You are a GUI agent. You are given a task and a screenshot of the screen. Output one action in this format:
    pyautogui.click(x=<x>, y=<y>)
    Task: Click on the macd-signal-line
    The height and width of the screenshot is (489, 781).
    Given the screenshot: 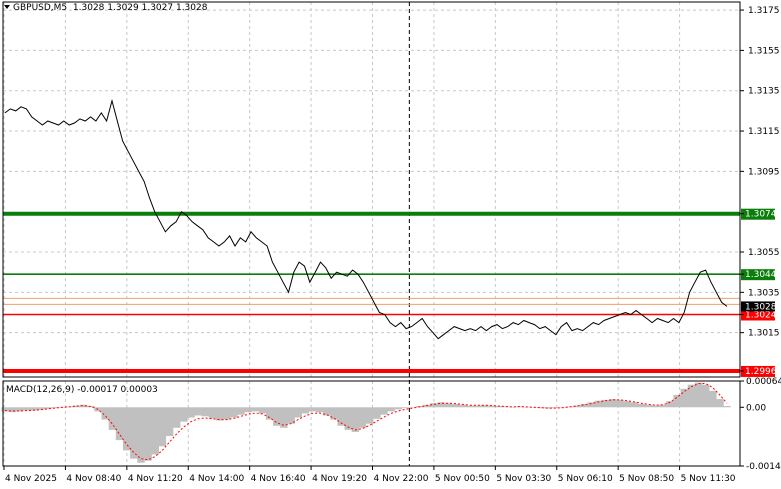 What is the action you would take?
    pyautogui.click(x=366, y=422)
    